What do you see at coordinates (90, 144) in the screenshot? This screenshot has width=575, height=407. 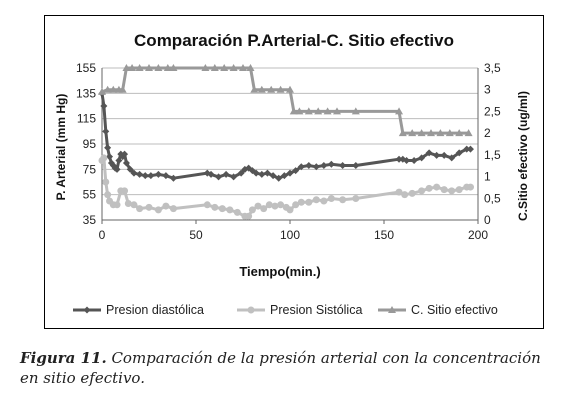 I see `y-left-tick-label: 95` at bounding box center [90, 144].